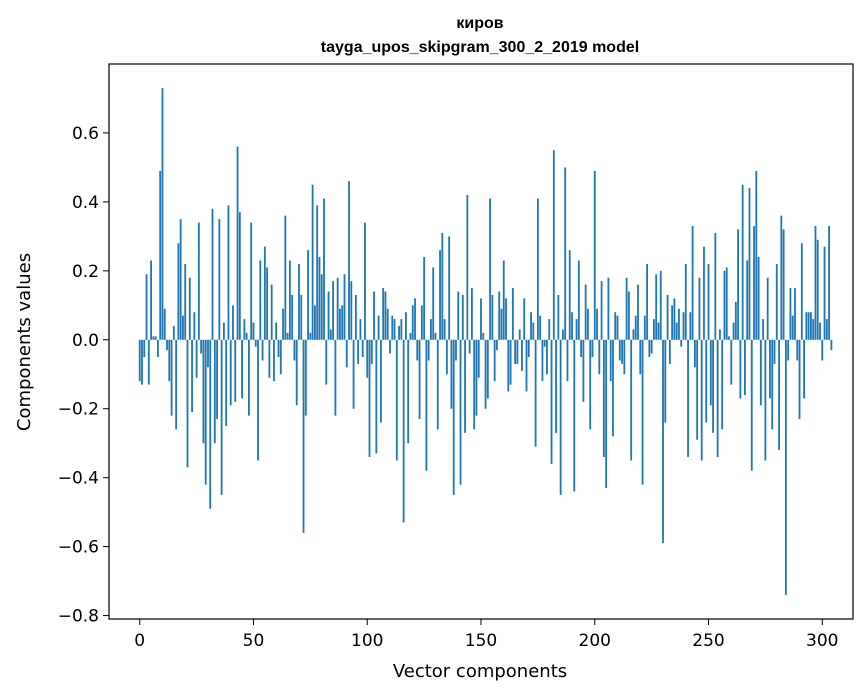 Image resolution: width=867 pixels, height=696 pixels. What do you see at coordinates (595, 641) in the screenshot?
I see `x-tick-label: 200` at bounding box center [595, 641].